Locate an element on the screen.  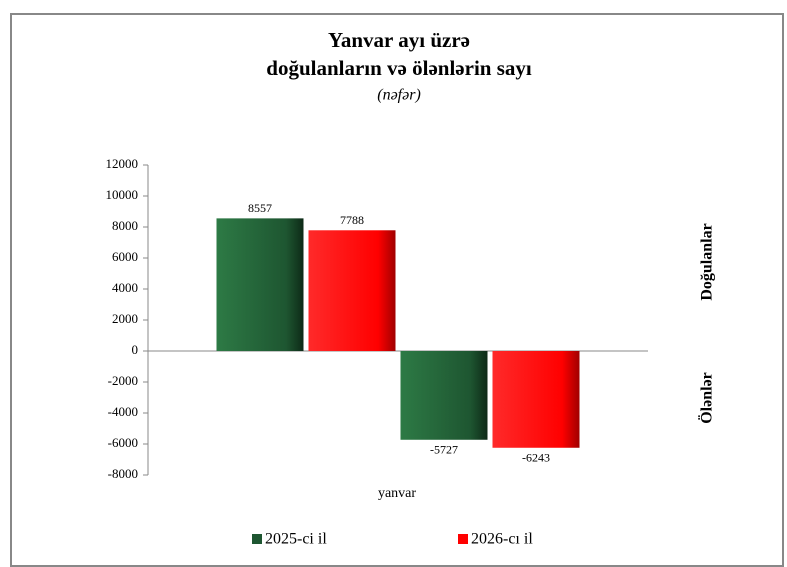
chart-subtitle: doğulanların və ölənlərin sayı is located at coordinates (399, 68).